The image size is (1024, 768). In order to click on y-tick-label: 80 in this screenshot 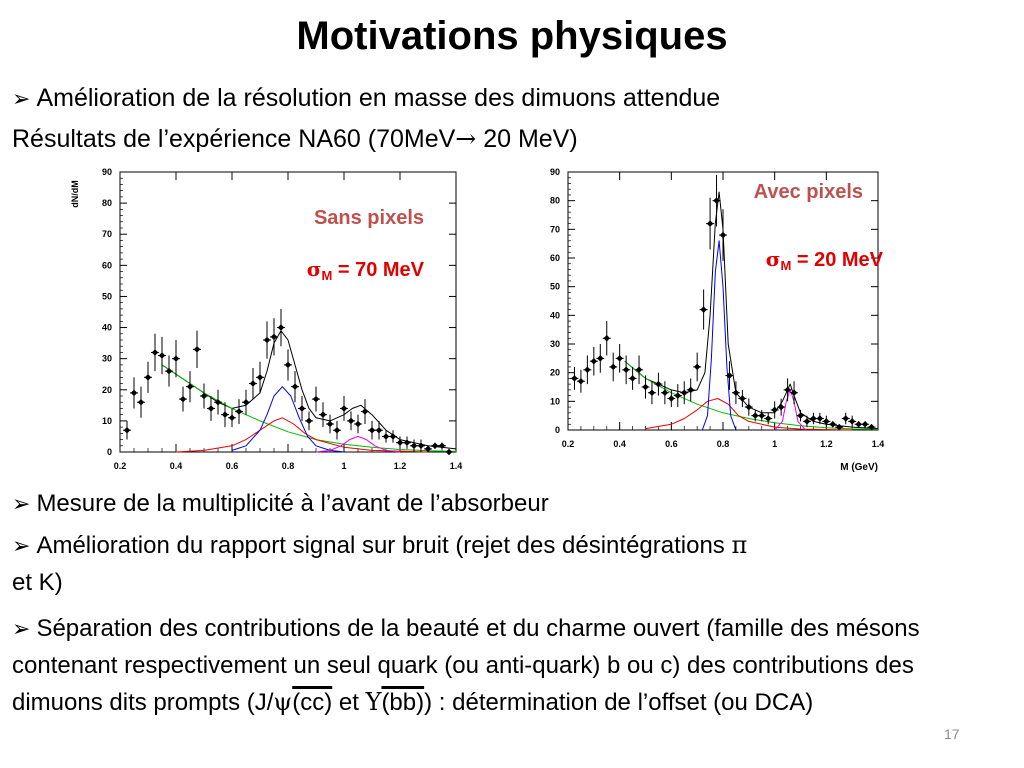, I will do `click(555, 201)`.